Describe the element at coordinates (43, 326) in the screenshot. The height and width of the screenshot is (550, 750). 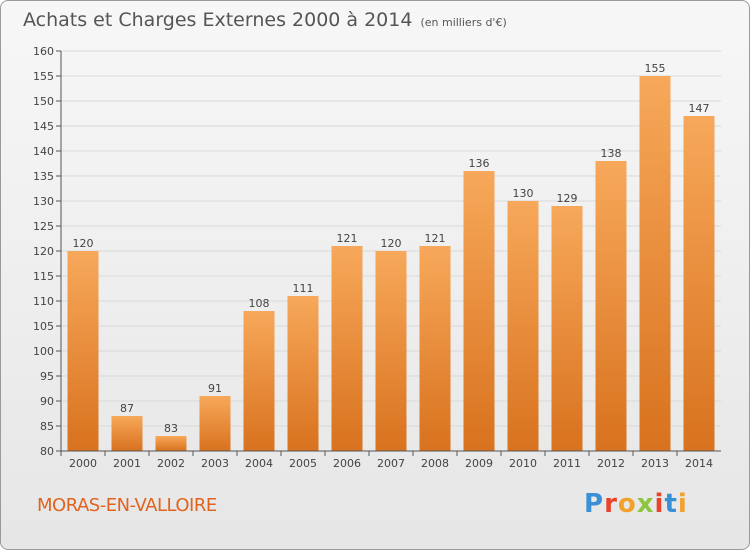
I see `y-tick-label: 105` at that location.